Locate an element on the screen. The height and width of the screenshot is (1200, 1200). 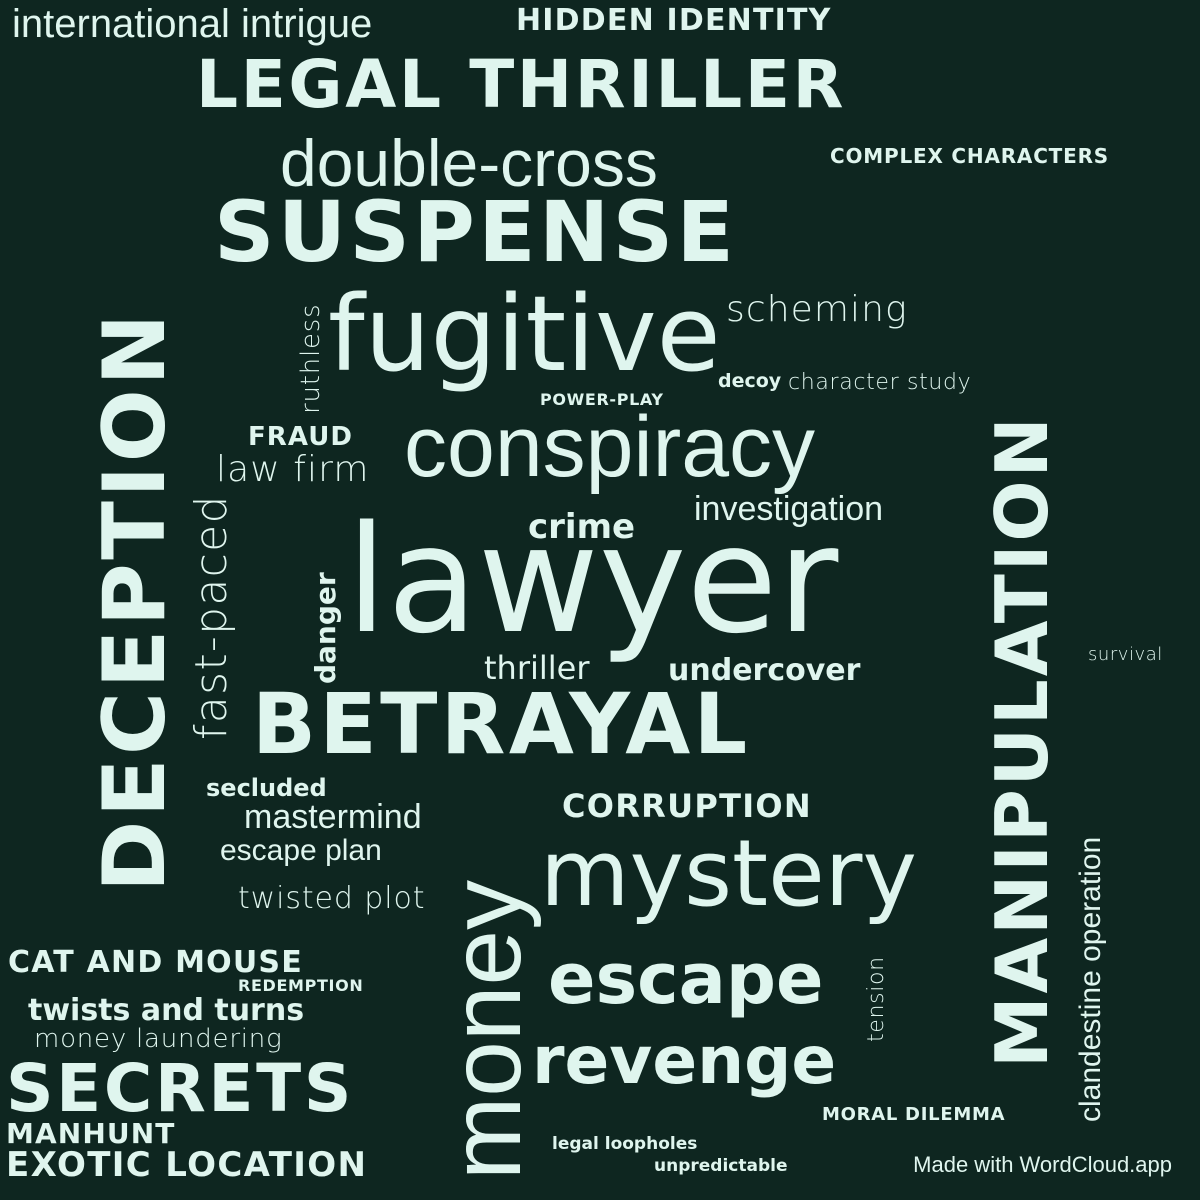
word-moral-dilemma: moral dilemma is located at coordinates (914, 1114).